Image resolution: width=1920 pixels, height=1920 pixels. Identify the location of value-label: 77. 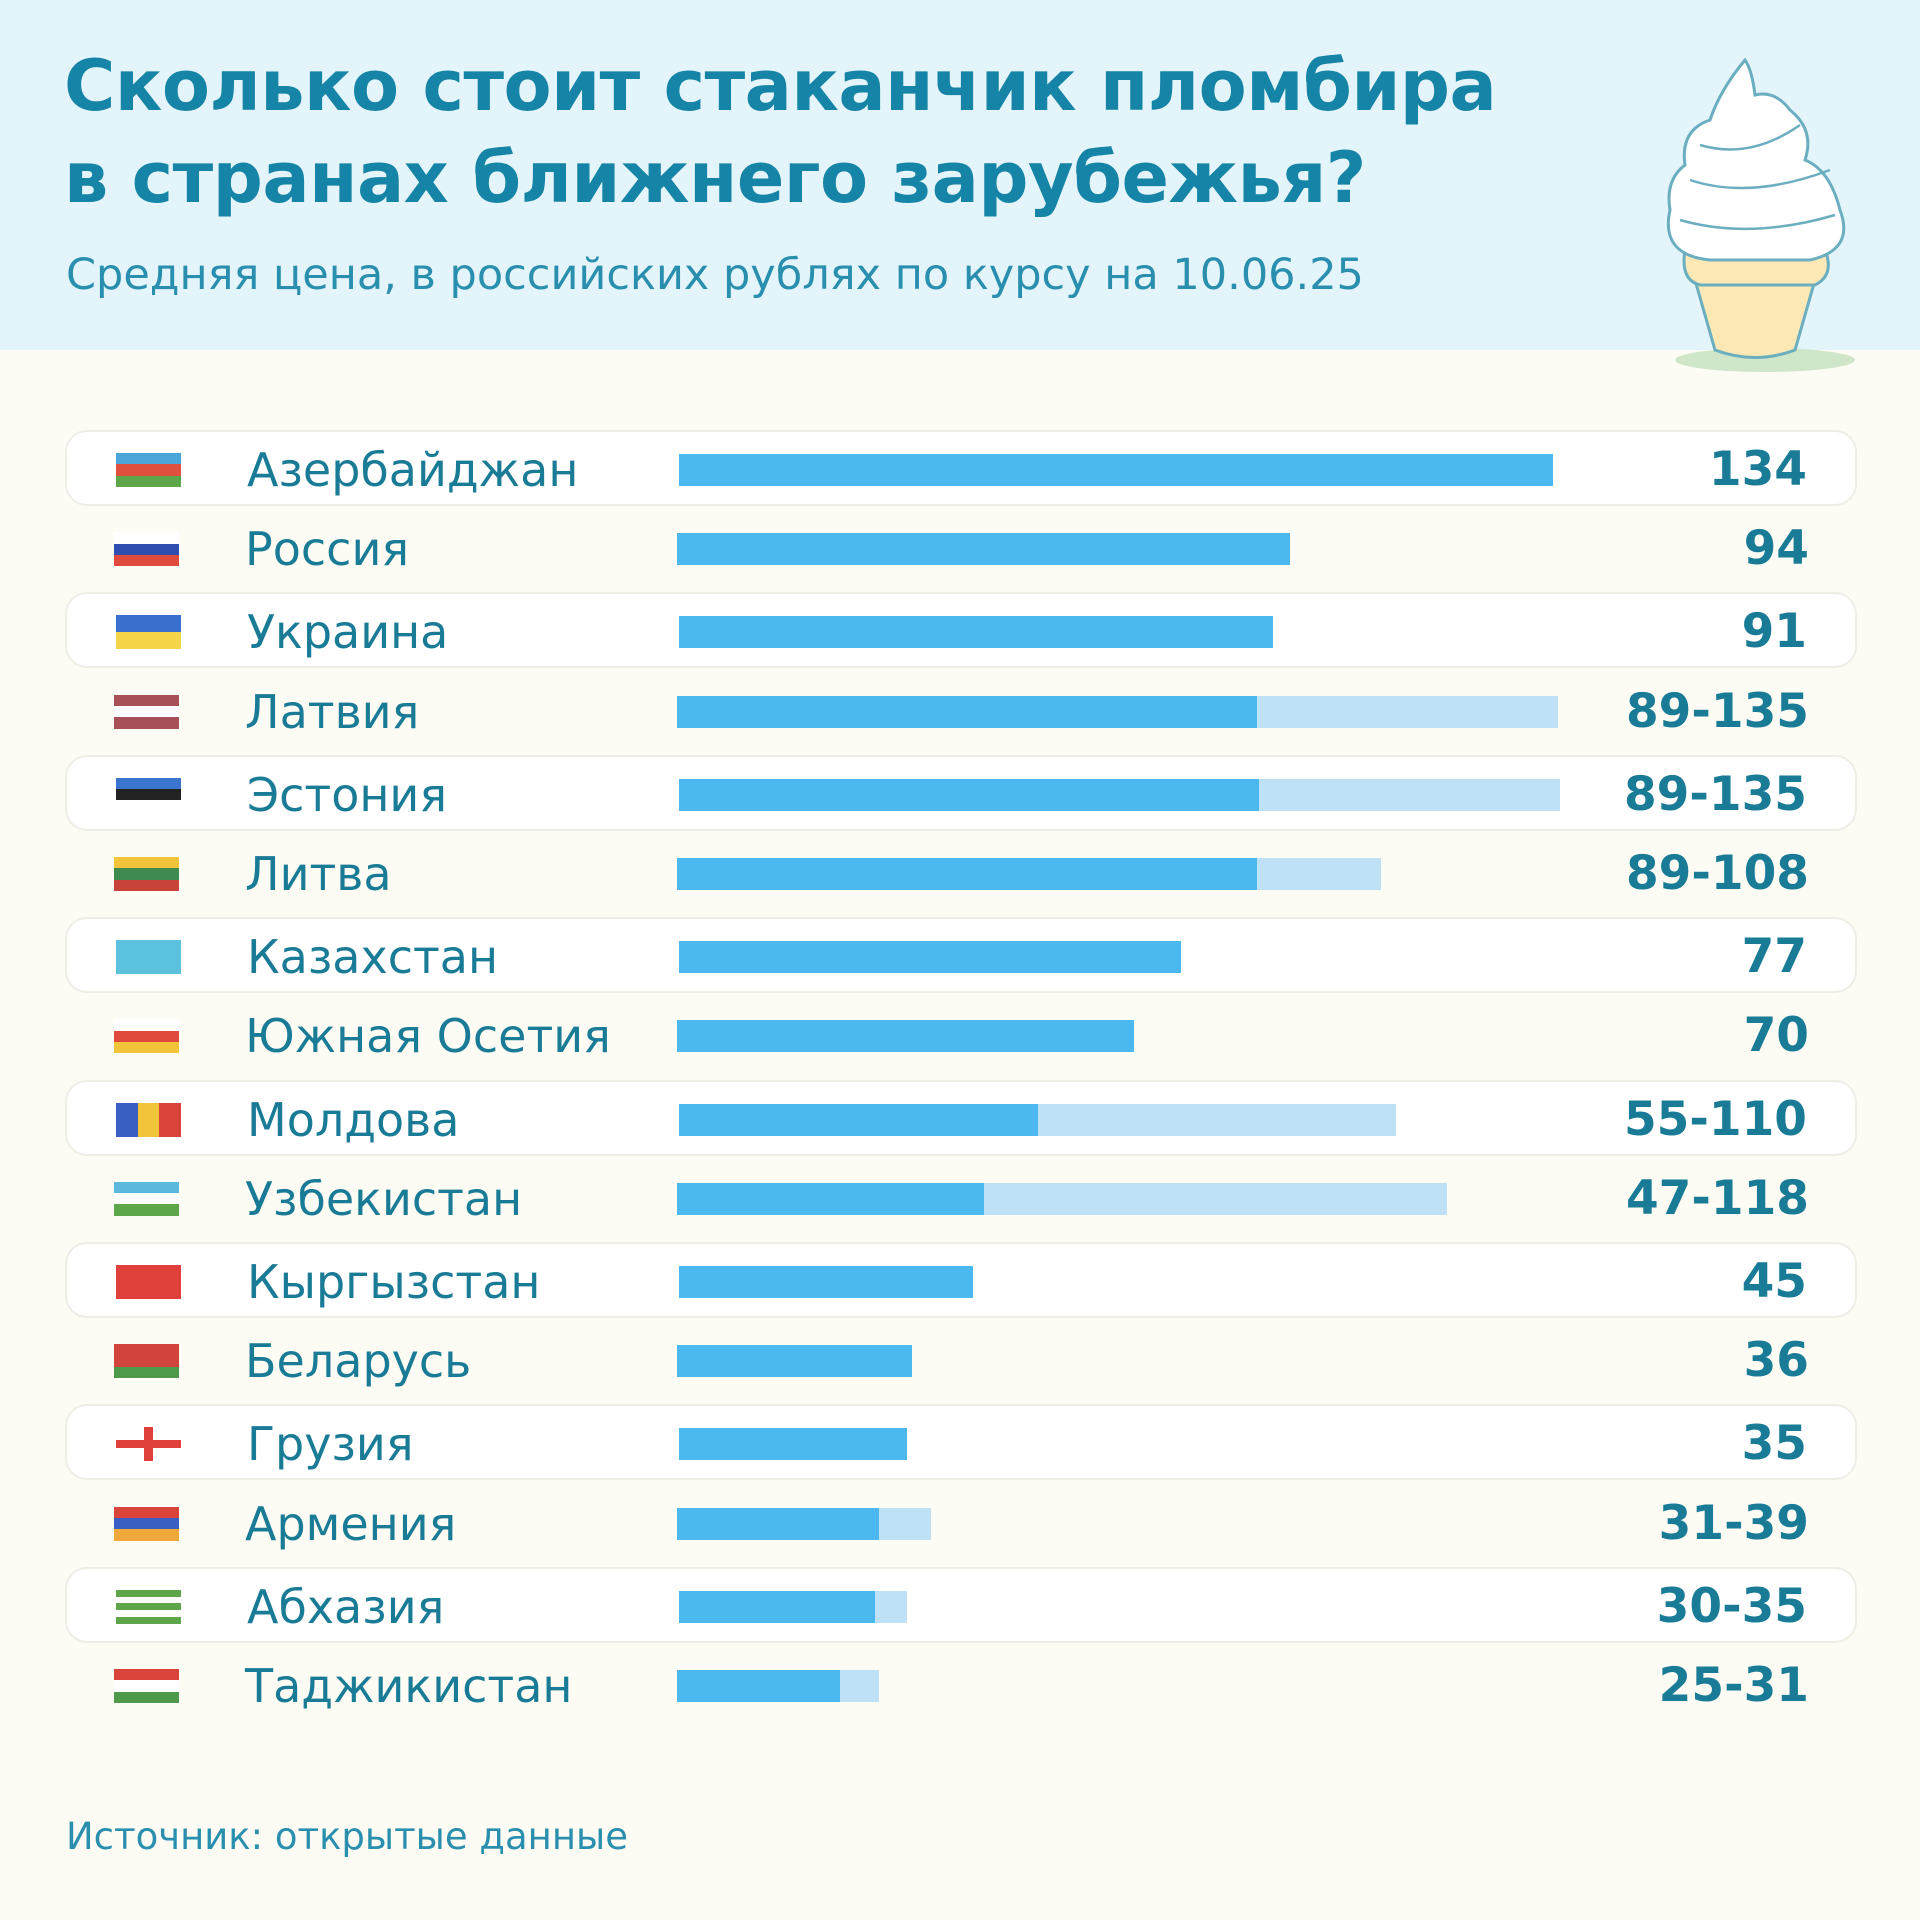
(1774, 957).